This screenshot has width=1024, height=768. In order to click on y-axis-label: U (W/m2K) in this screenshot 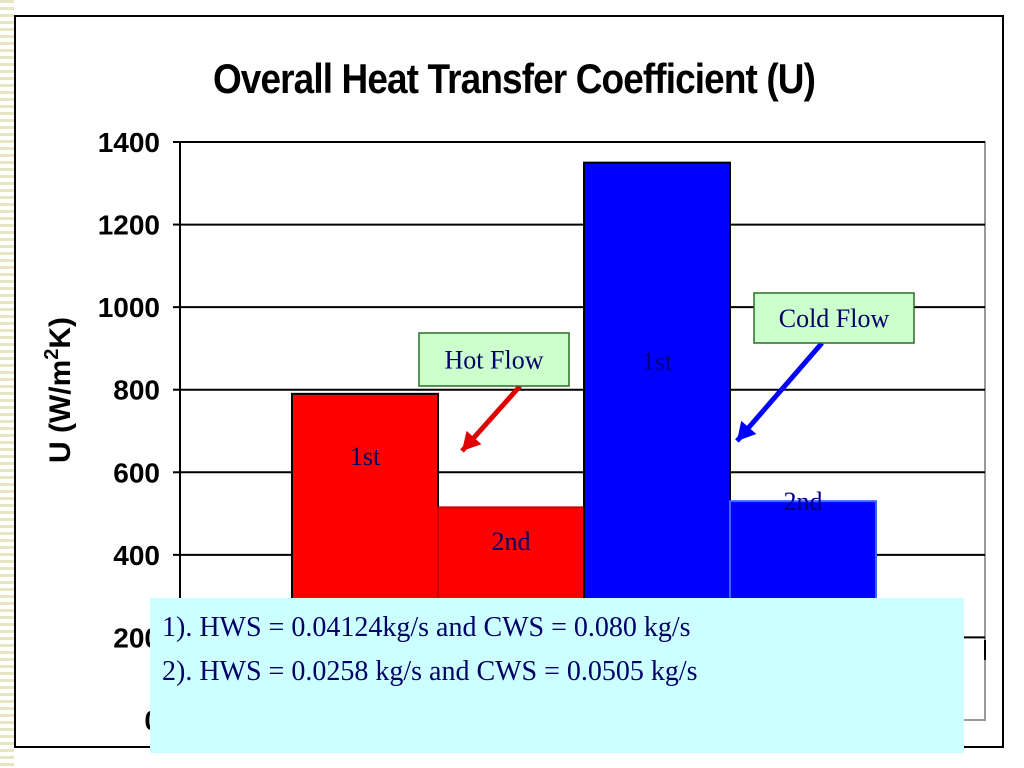, I will do `click(59, 390)`.